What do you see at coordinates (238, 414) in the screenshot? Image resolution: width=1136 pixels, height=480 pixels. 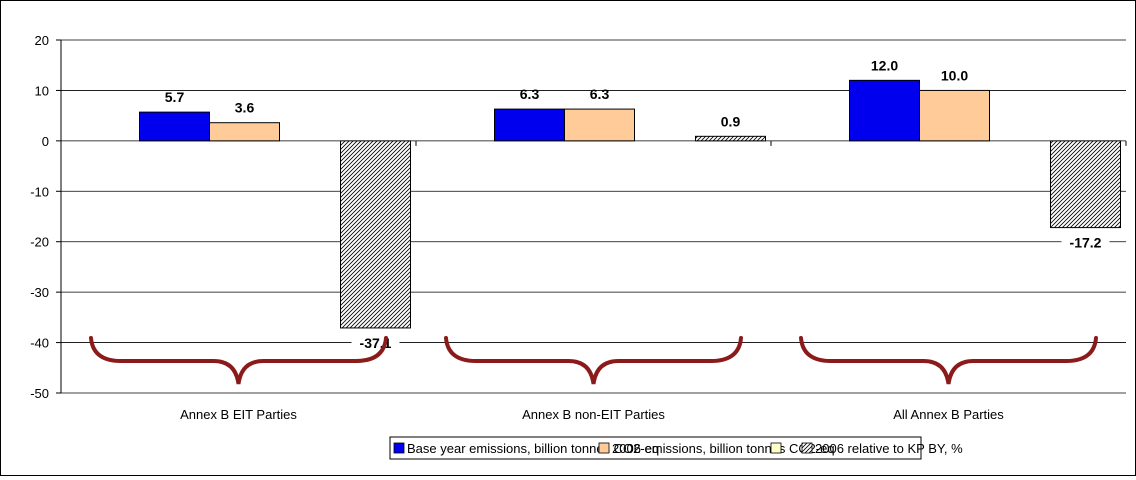 I see `category-label: Annex B EIT Parties` at bounding box center [238, 414].